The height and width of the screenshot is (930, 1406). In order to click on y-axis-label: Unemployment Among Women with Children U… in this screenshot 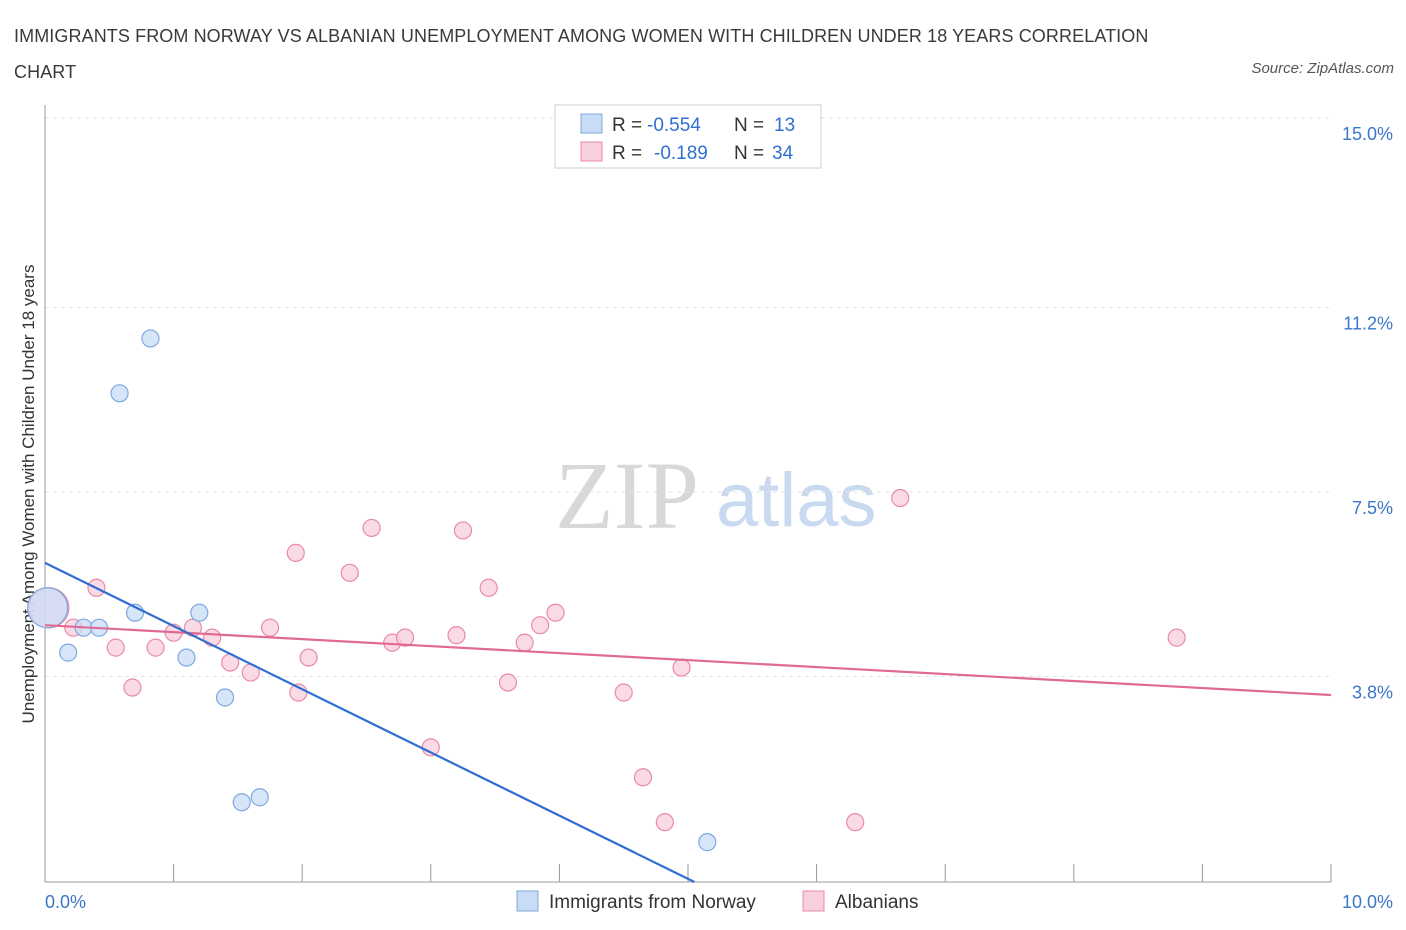, I will do `click(28, 494)`.